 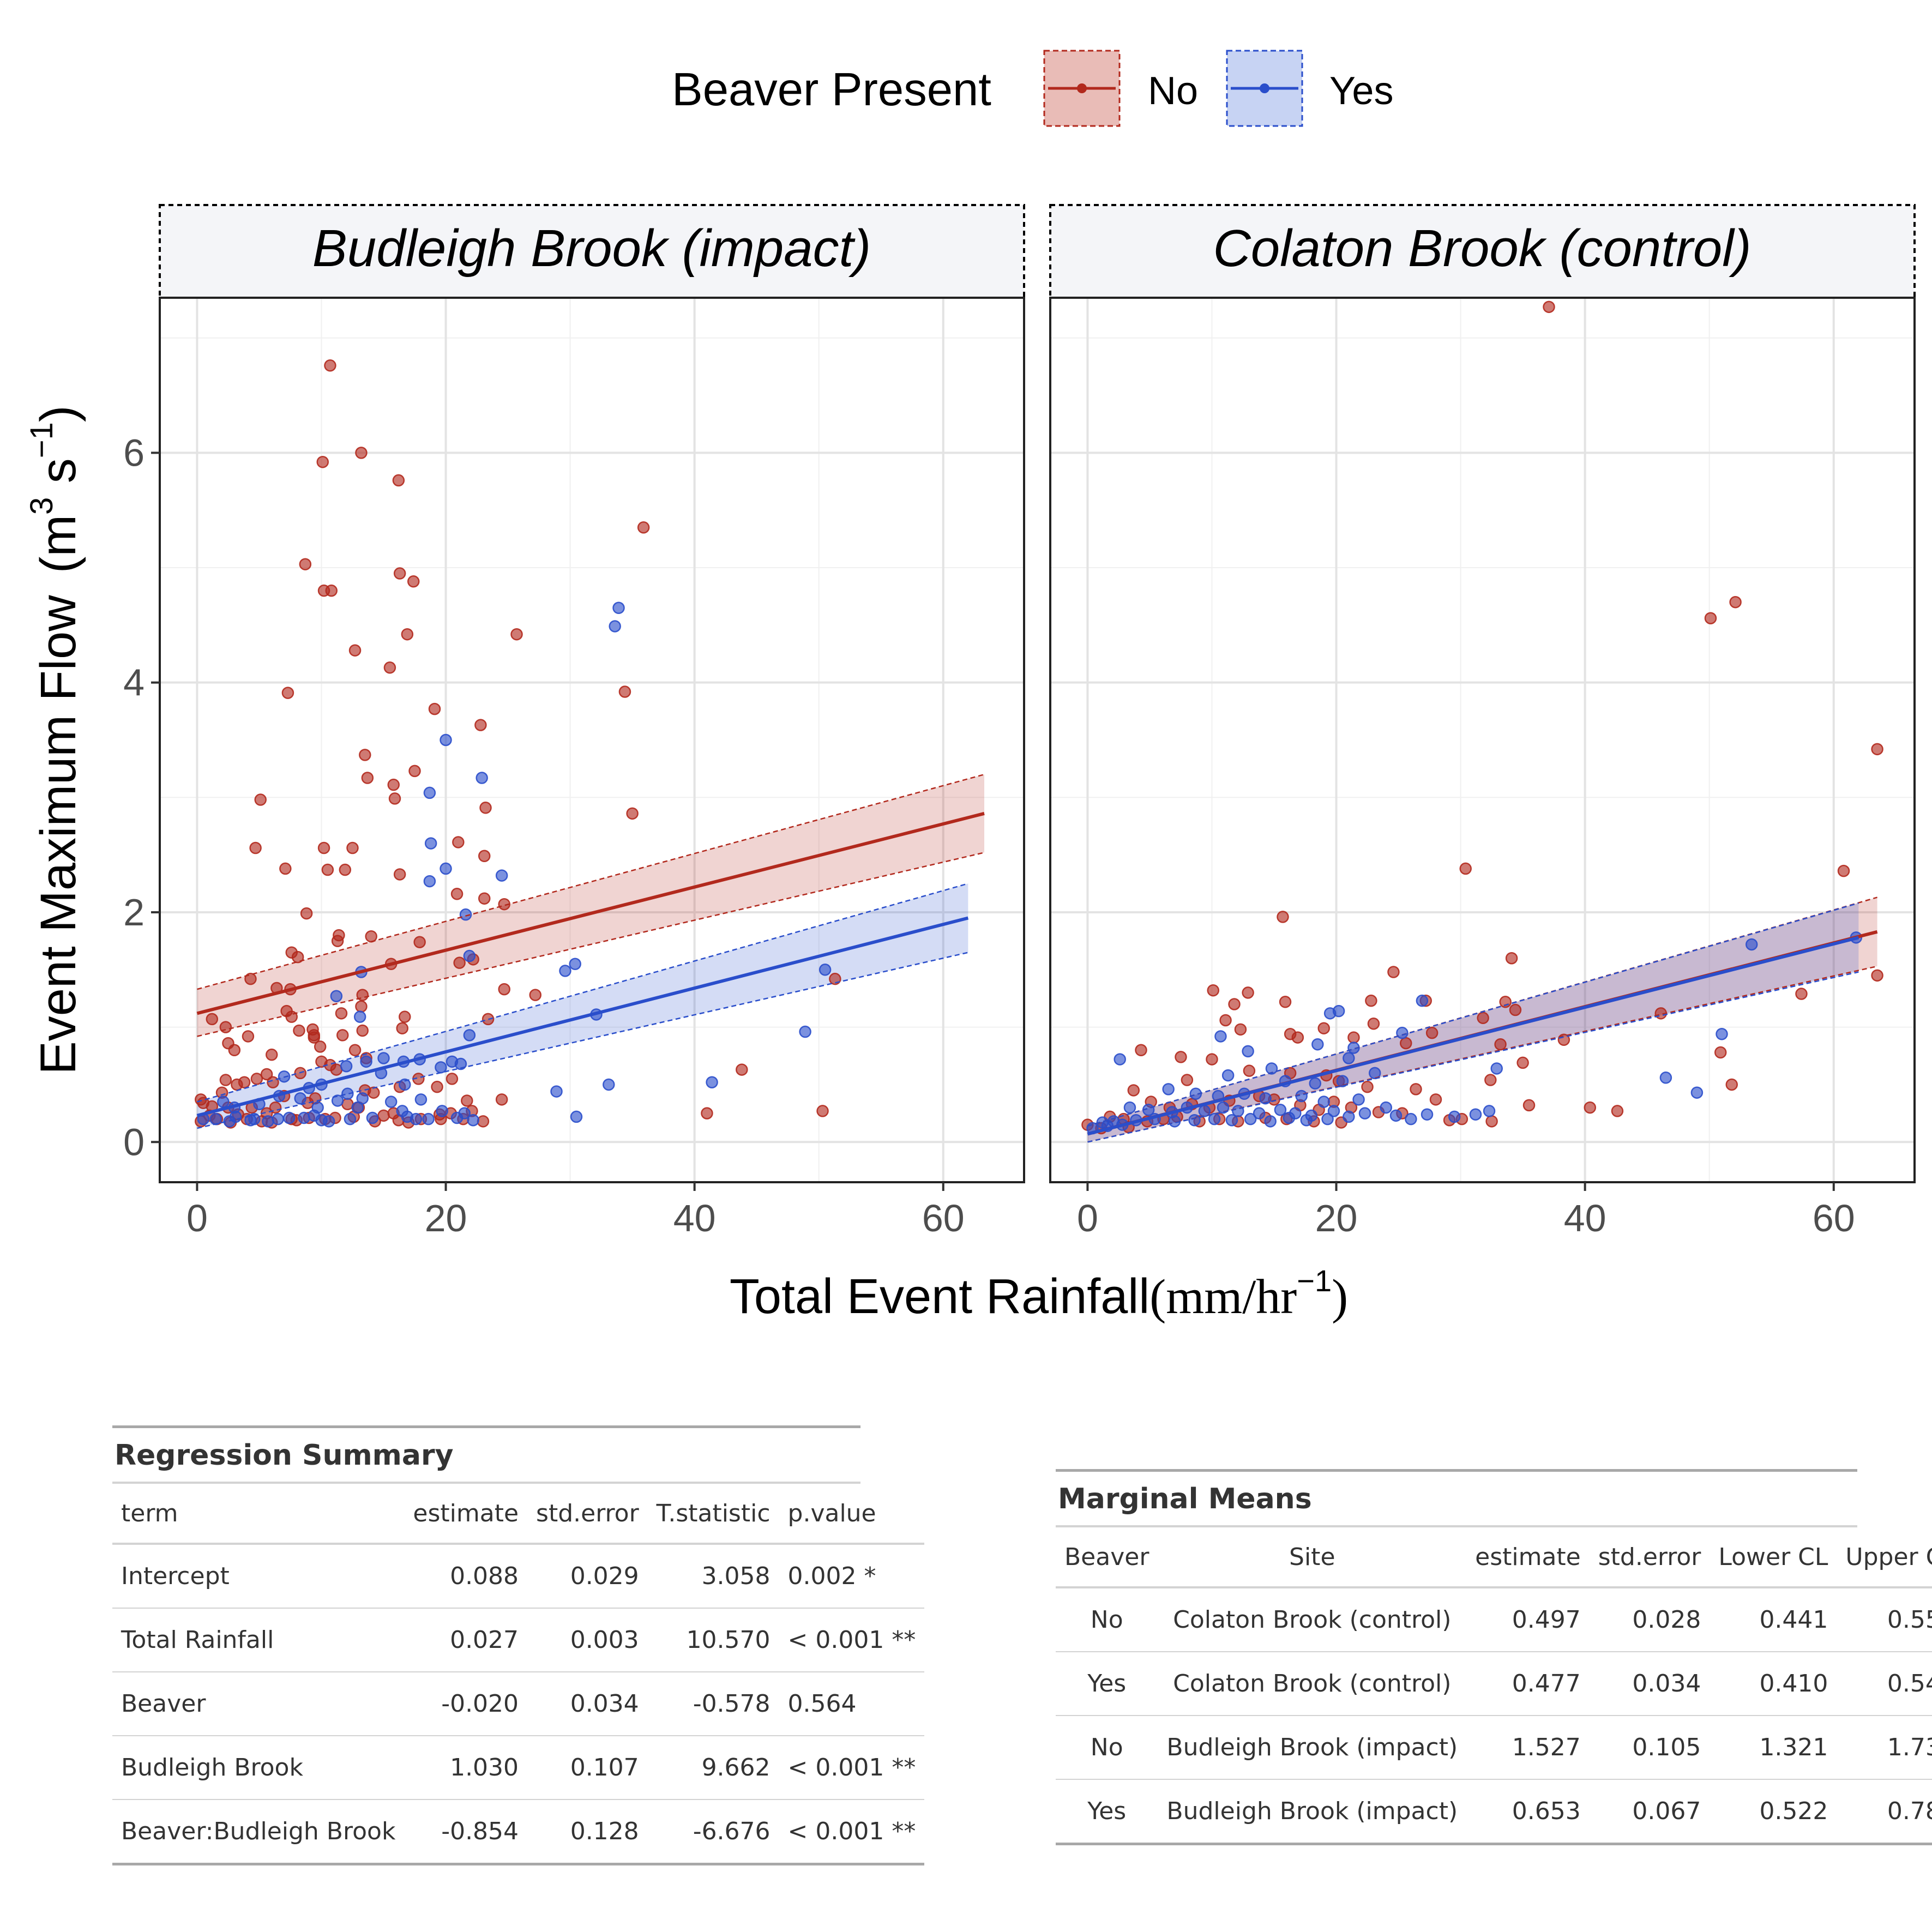 What do you see at coordinates (134, 912) in the screenshot?
I see `y-tick-label: 2` at bounding box center [134, 912].